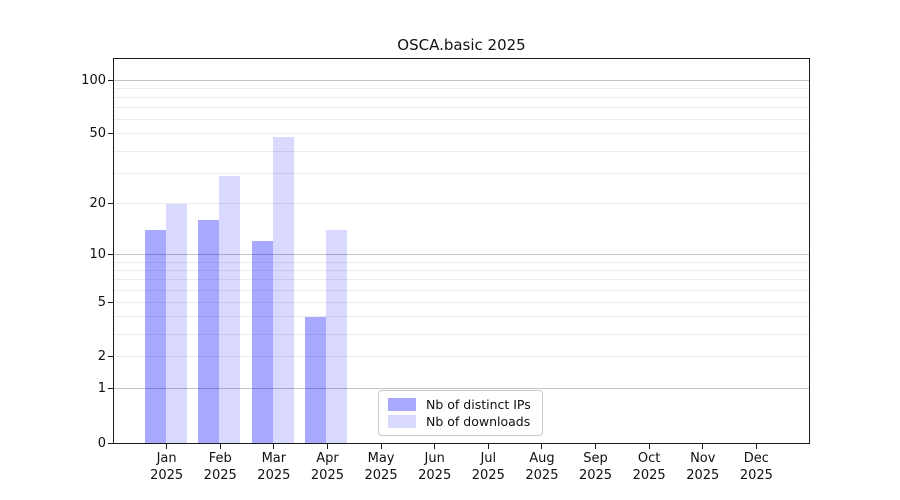 The width and height of the screenshot is (900, 500). I want to click on legend-label-downloads: Nb of downloads, so click(478, 421).